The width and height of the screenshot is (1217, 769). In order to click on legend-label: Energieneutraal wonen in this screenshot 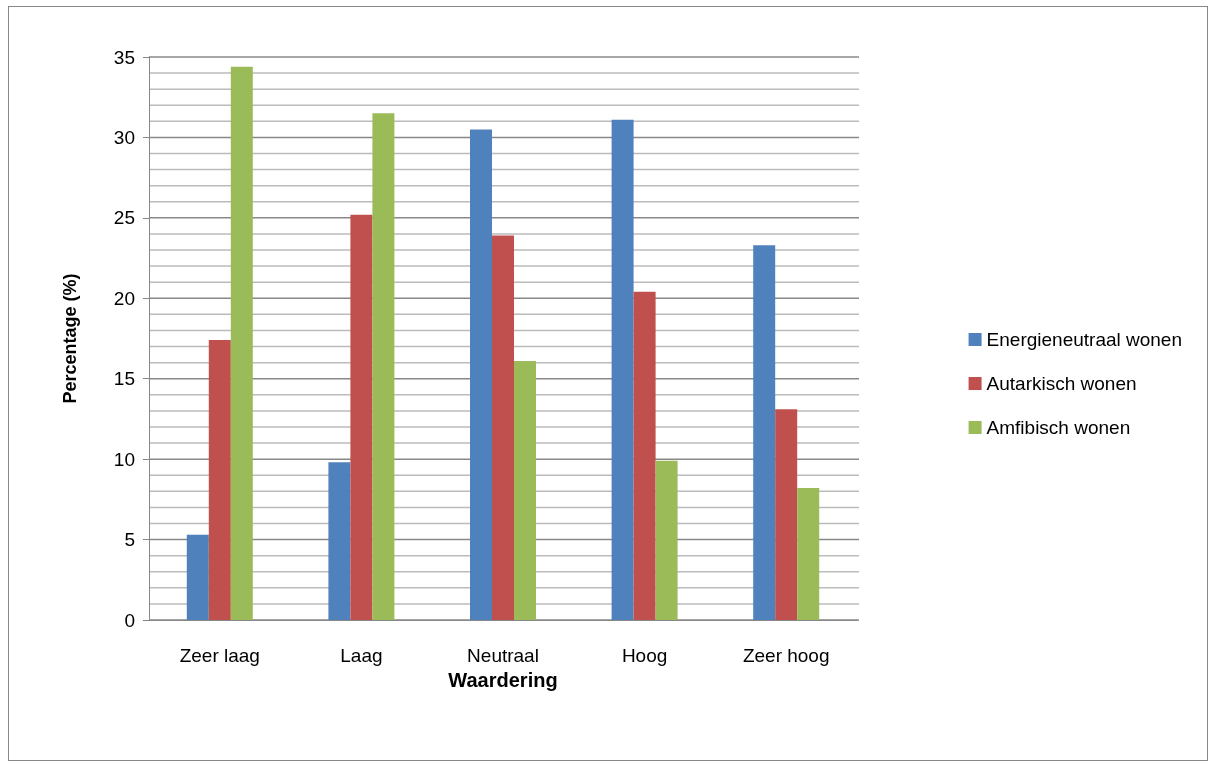, I will do `click(1084, 339)`.